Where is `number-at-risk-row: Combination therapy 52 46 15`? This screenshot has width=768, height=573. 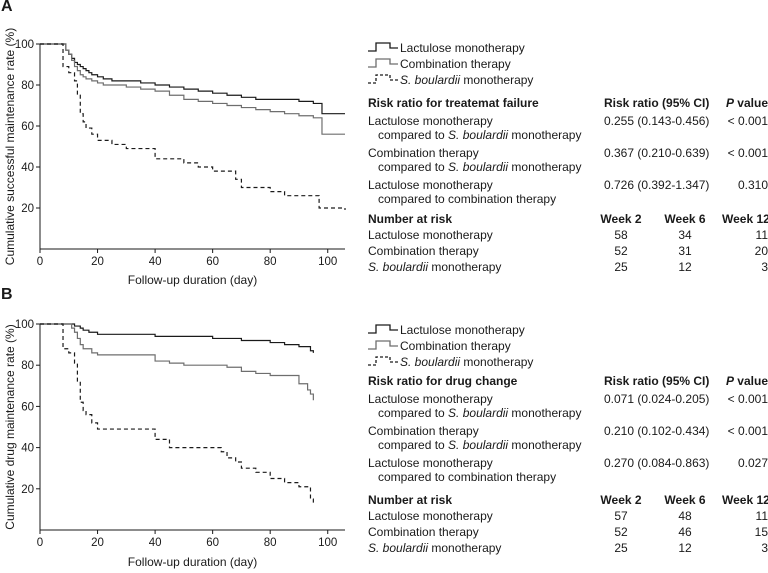
number-at-risk-row: Combination therapy 52 46 15 is located at coordinates (568, 532).